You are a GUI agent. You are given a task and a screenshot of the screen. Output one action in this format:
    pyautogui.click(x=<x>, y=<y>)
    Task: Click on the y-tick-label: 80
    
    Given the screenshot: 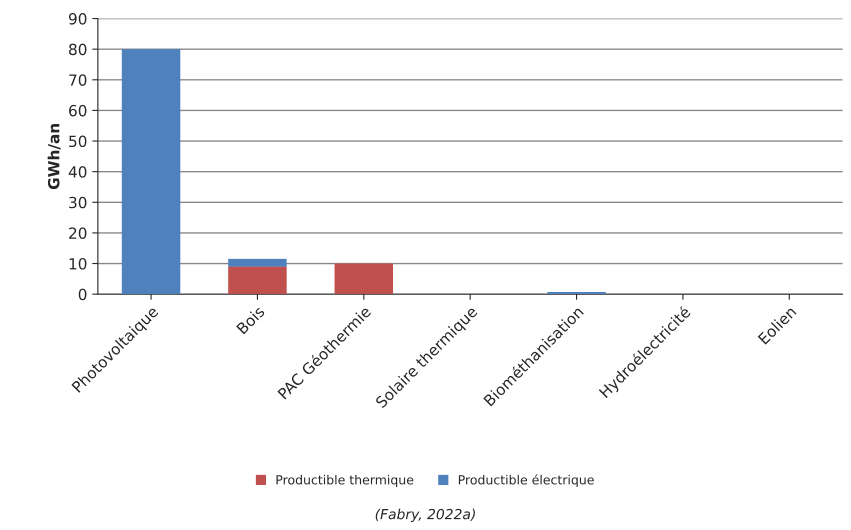 What is the action you would take?
    pyautogui.click(x=77, y=50)
    